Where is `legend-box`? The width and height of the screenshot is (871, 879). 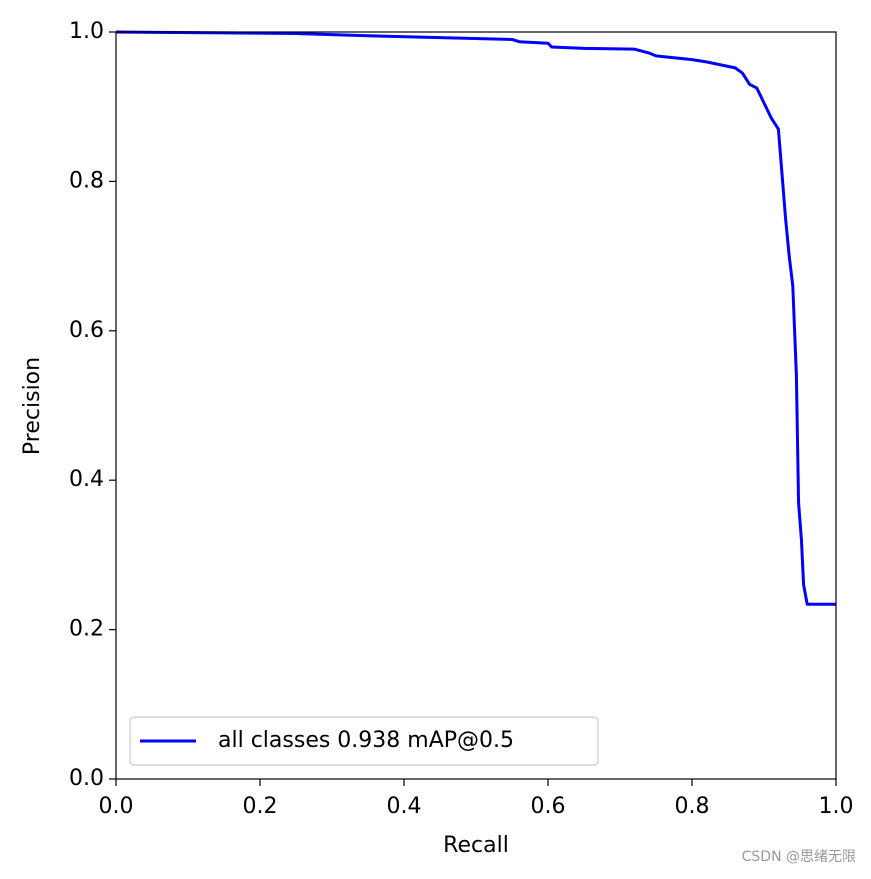
legend-box is located at coordinates (364, 741).